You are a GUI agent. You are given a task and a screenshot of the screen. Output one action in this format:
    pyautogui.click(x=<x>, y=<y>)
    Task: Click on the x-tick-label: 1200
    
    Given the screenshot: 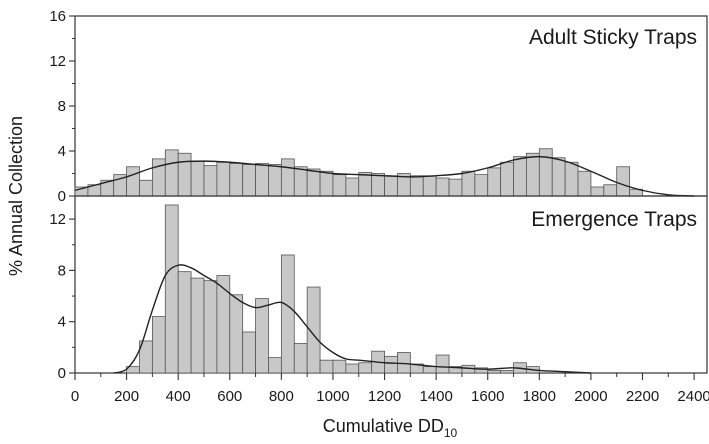 What is the action you would take?
    pyautogui.click(x=384, y=396)
    